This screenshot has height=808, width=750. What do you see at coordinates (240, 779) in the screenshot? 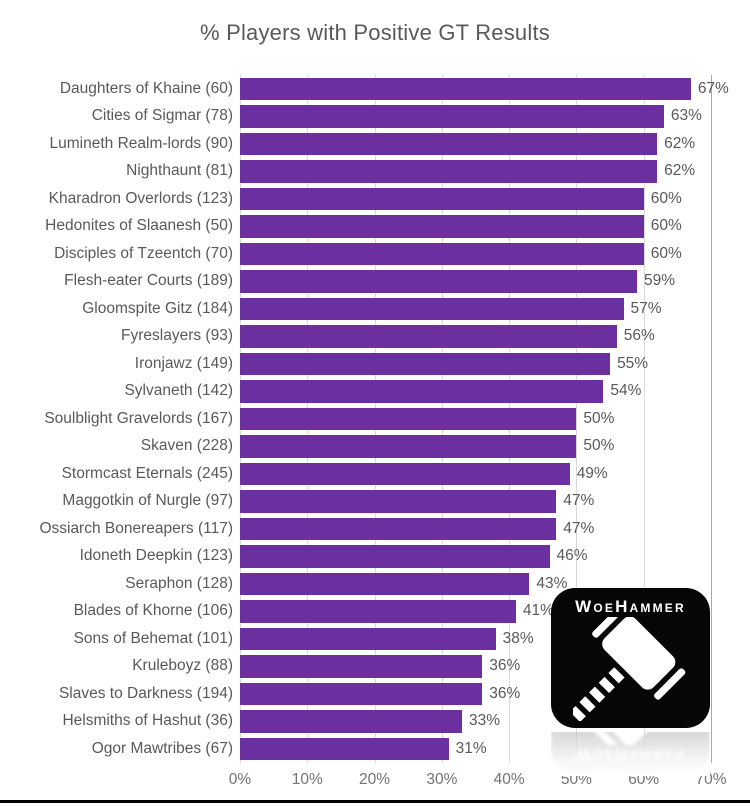
I see `x-axis-tick-label: 0%` at bounding box center [240, 779].